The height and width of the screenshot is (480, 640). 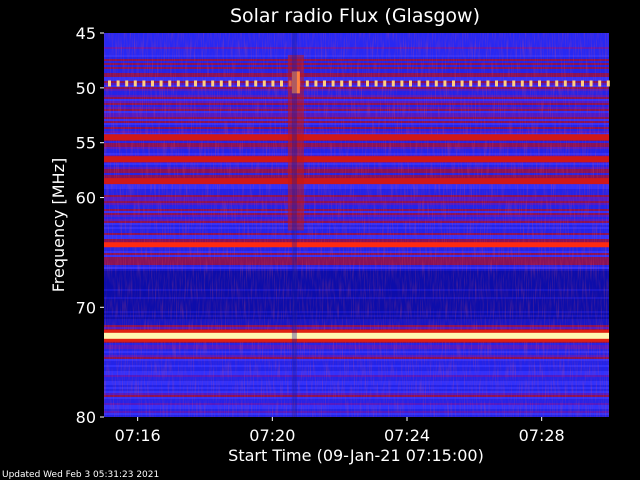 I want to click on chart-title: Solar radio Flux (Glasgow), so click(x=355, y=16).